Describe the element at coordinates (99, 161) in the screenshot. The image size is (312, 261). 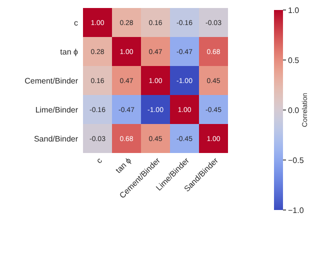
I see `x-tick-label: c` at that location.